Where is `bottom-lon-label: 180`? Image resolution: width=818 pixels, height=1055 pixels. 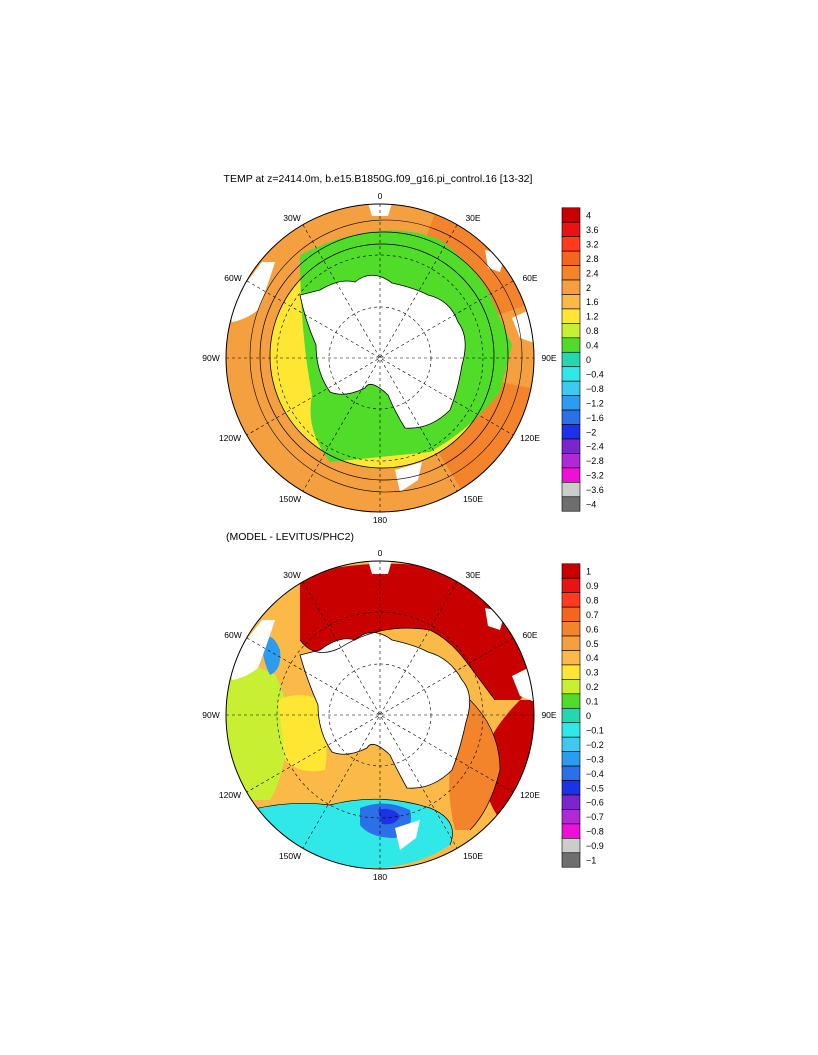
bottom-lon-label: 180 is located at coordinates (380, 877).